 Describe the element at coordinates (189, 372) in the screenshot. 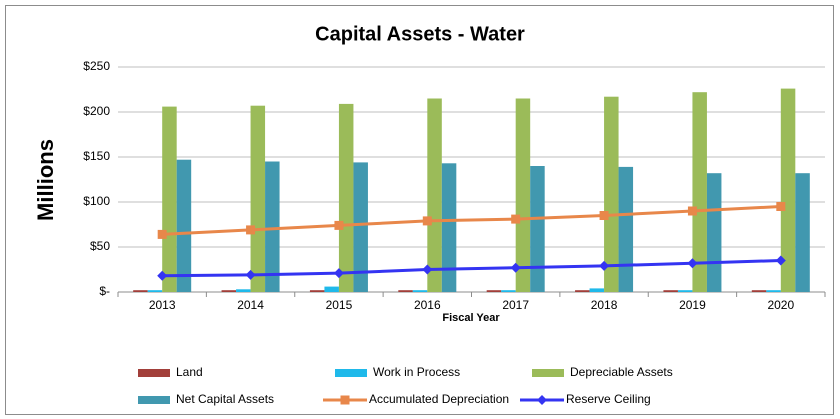

I see `legend-label: Land` at that location.